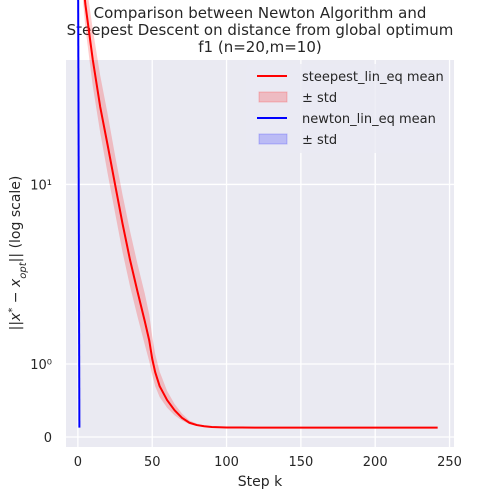 This screenshot has width=500, height=500. What do you see at coordinates (152, 462) in the screenshot?
I see `x-tick-label: 50` at bounding box center [152, 462].